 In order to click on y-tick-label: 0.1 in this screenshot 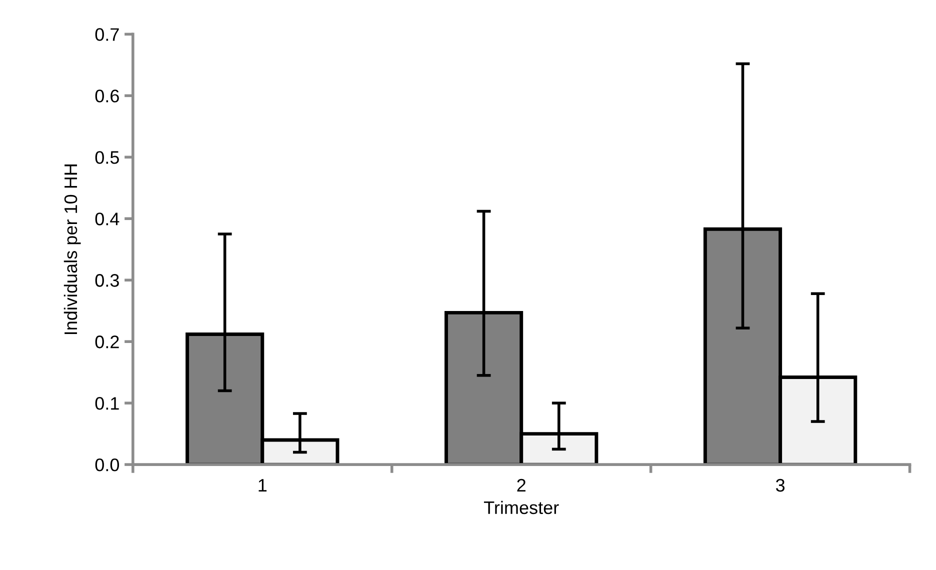, I will do `click(107, 403)`.